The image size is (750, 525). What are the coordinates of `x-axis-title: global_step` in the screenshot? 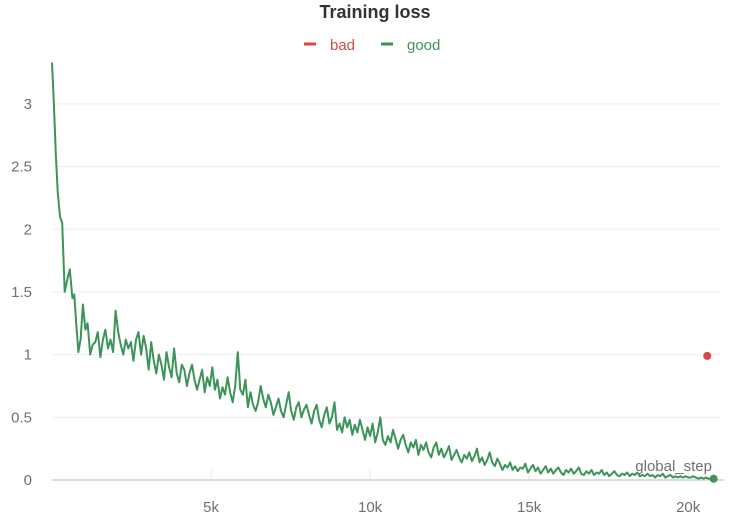 It's located at (673, 466).